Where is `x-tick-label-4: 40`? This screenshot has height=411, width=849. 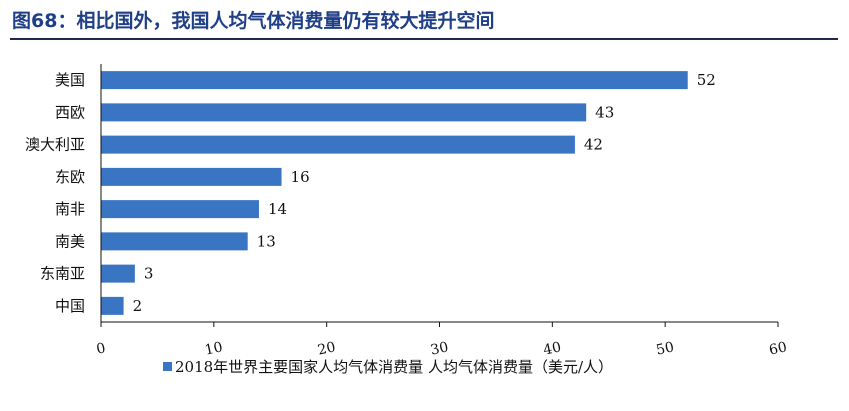
x-tick-label-4: 40 is located at coordinates (552, 348).